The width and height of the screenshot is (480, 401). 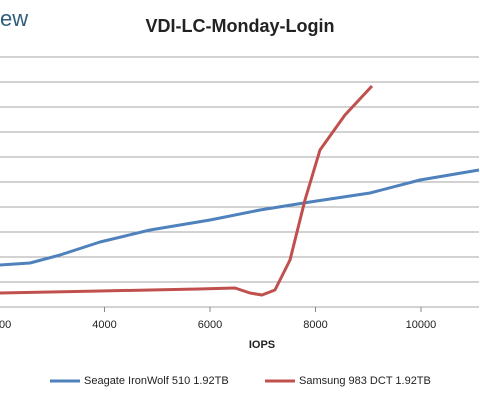 I want to click on x-tick-label: 6000, so click(x=210, y=325).